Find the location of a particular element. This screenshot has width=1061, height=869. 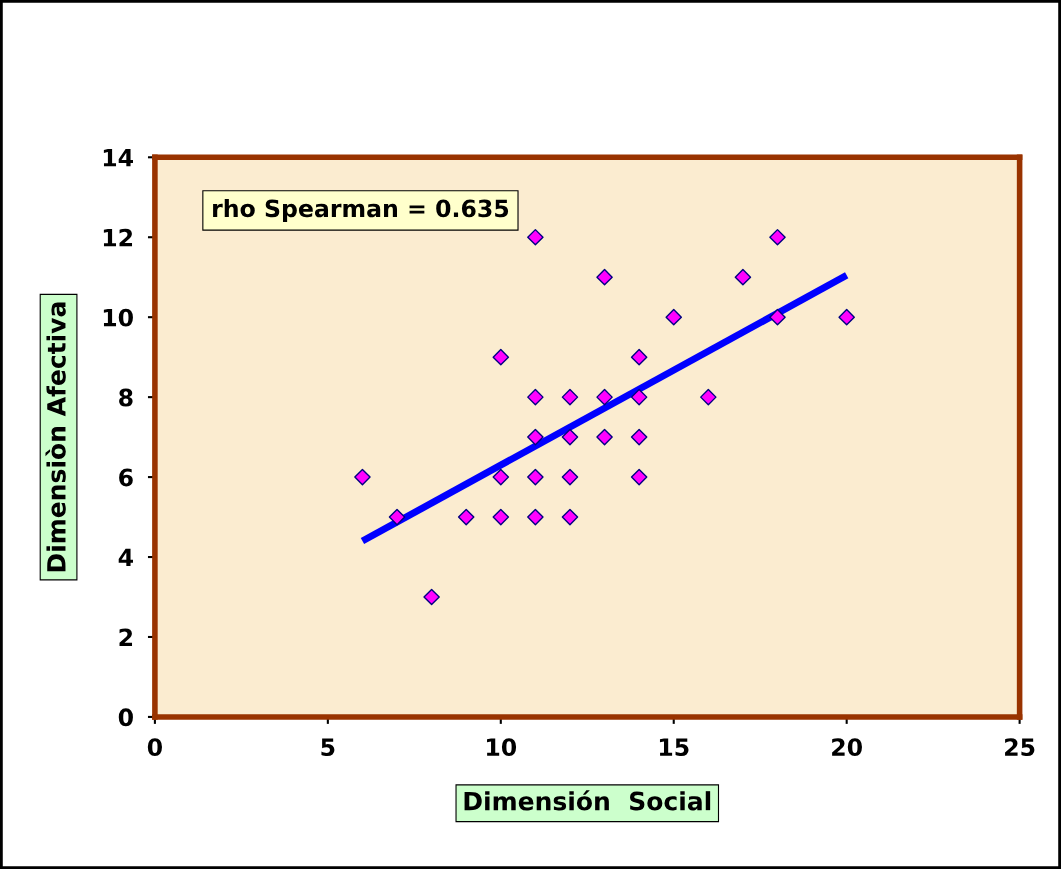

x-tick-label: 25 is located at coordinates (1020, 747).